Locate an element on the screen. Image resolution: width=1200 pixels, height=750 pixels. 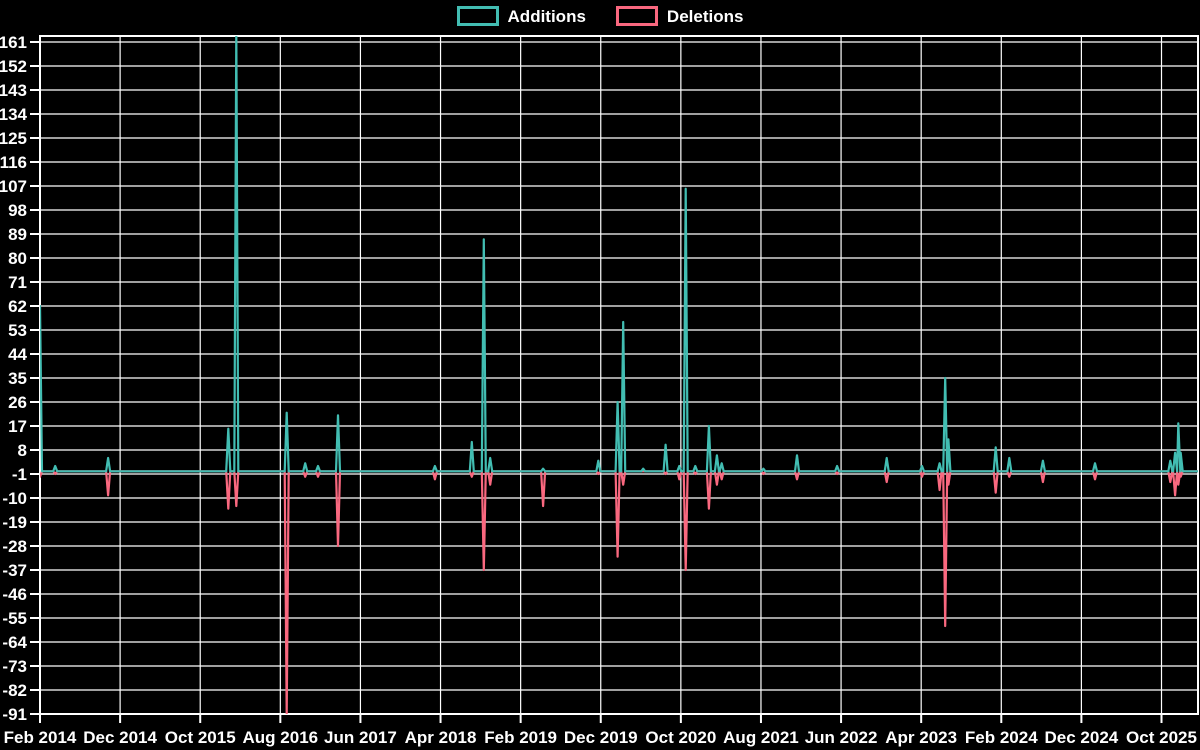
y-axis-tick-label: 26 is located at coordinates (17, 402).